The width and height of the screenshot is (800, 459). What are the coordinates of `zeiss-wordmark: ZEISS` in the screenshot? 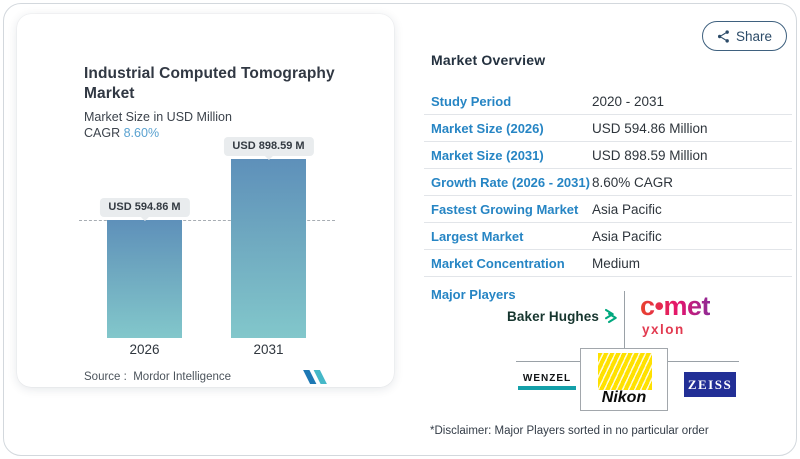 It's located at (710, 384).